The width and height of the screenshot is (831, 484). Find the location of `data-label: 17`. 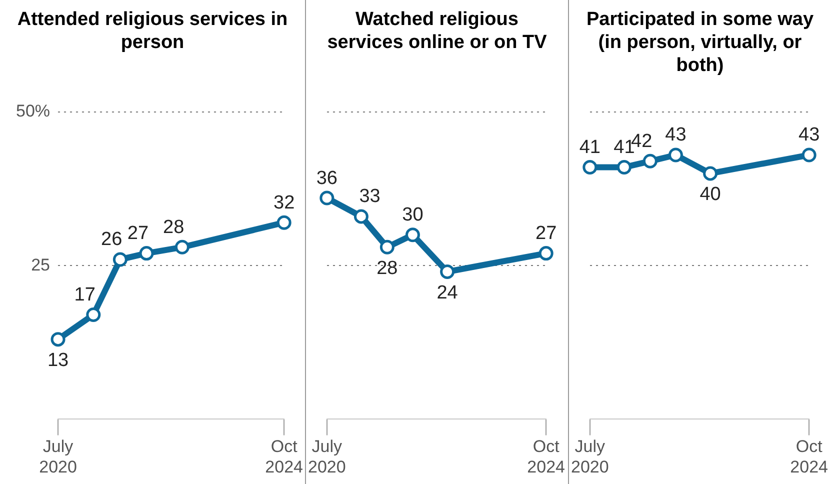

data-label: 17 is located at coordinates (85, 295).